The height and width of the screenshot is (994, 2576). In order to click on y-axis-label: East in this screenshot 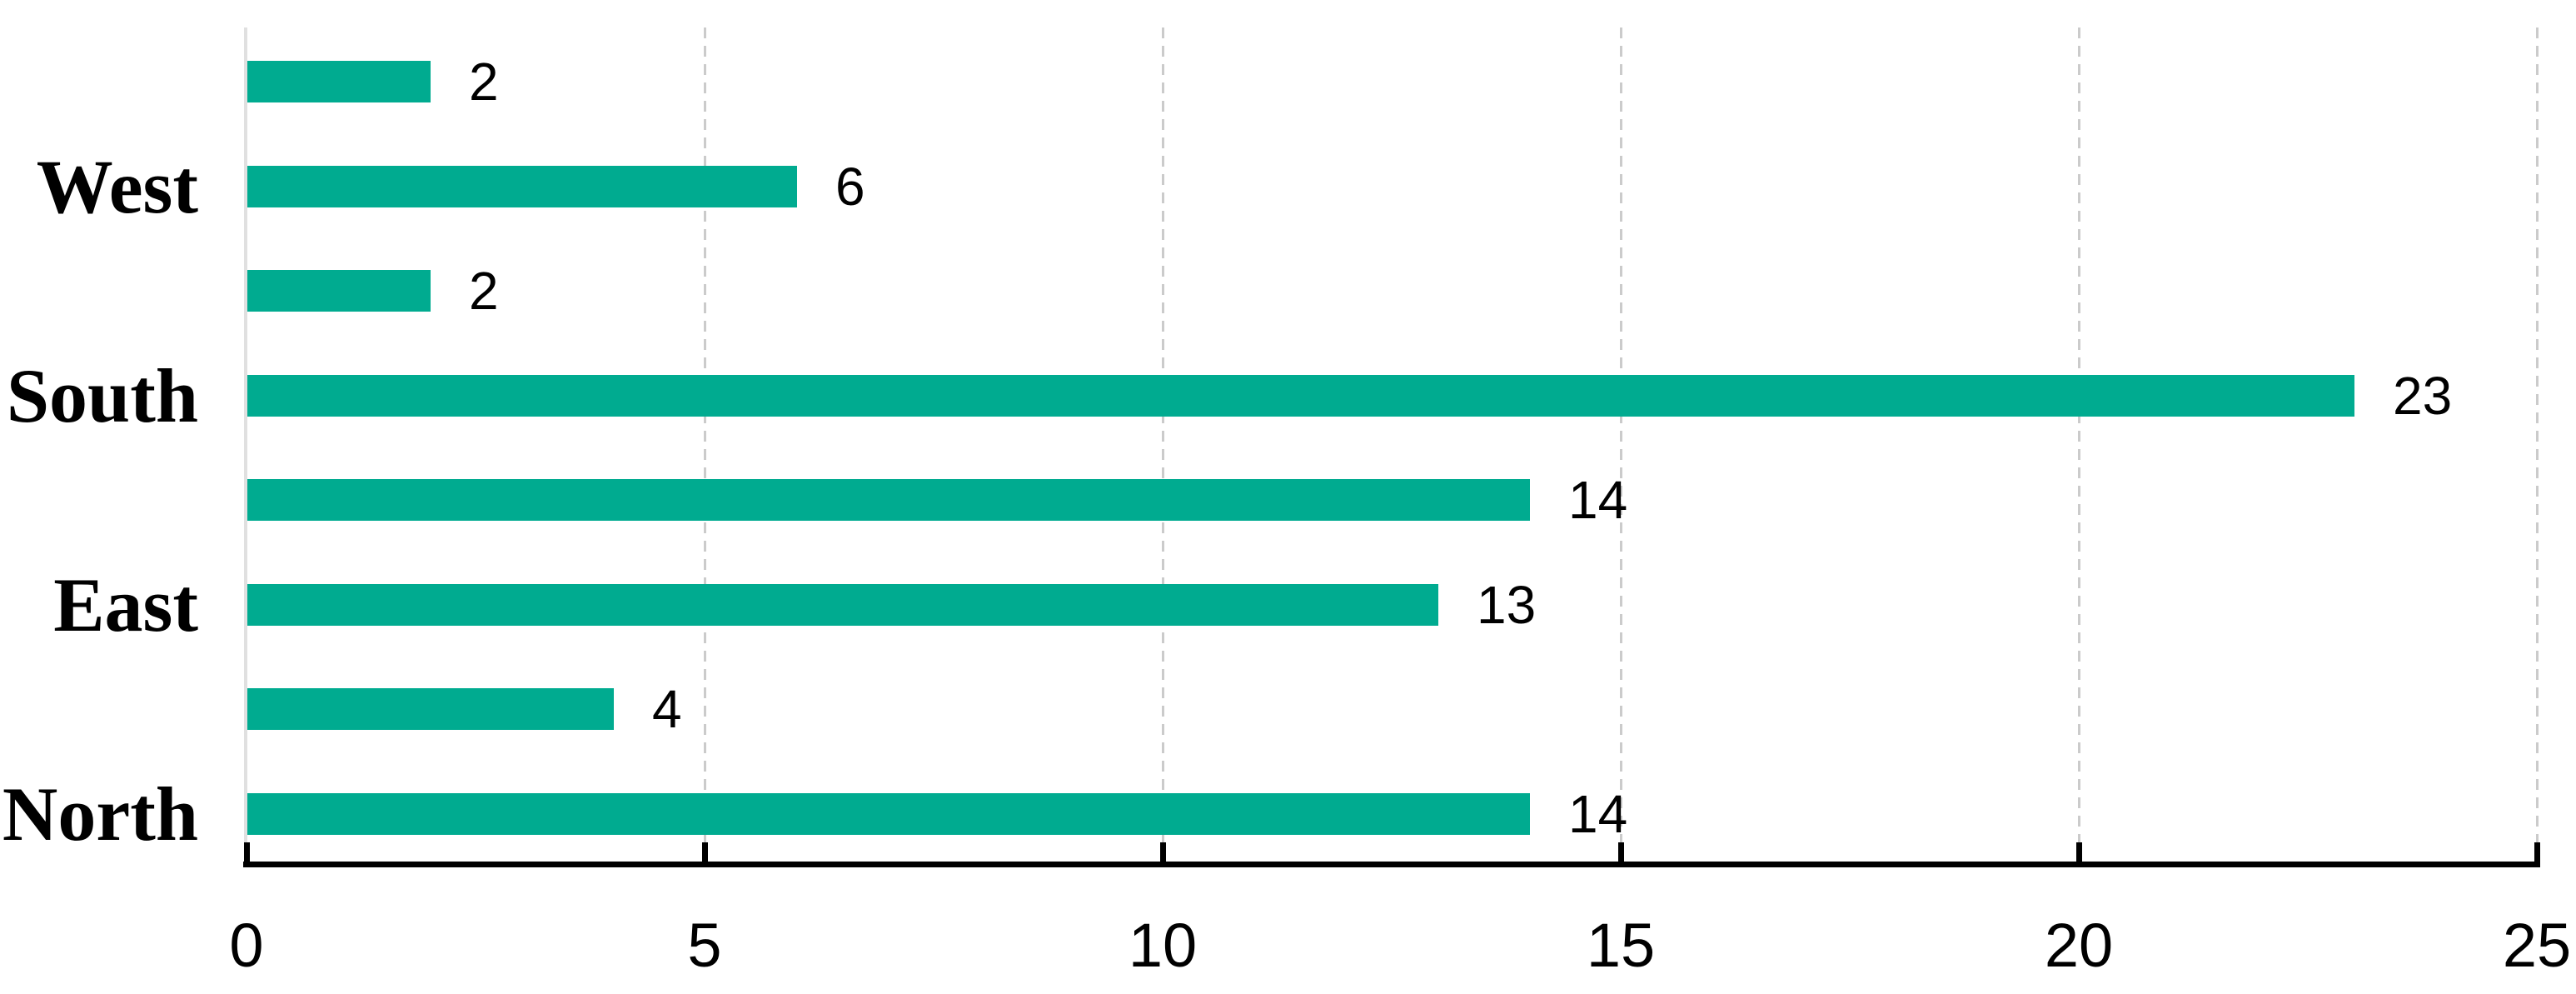, I will do `click(125, 604)`.